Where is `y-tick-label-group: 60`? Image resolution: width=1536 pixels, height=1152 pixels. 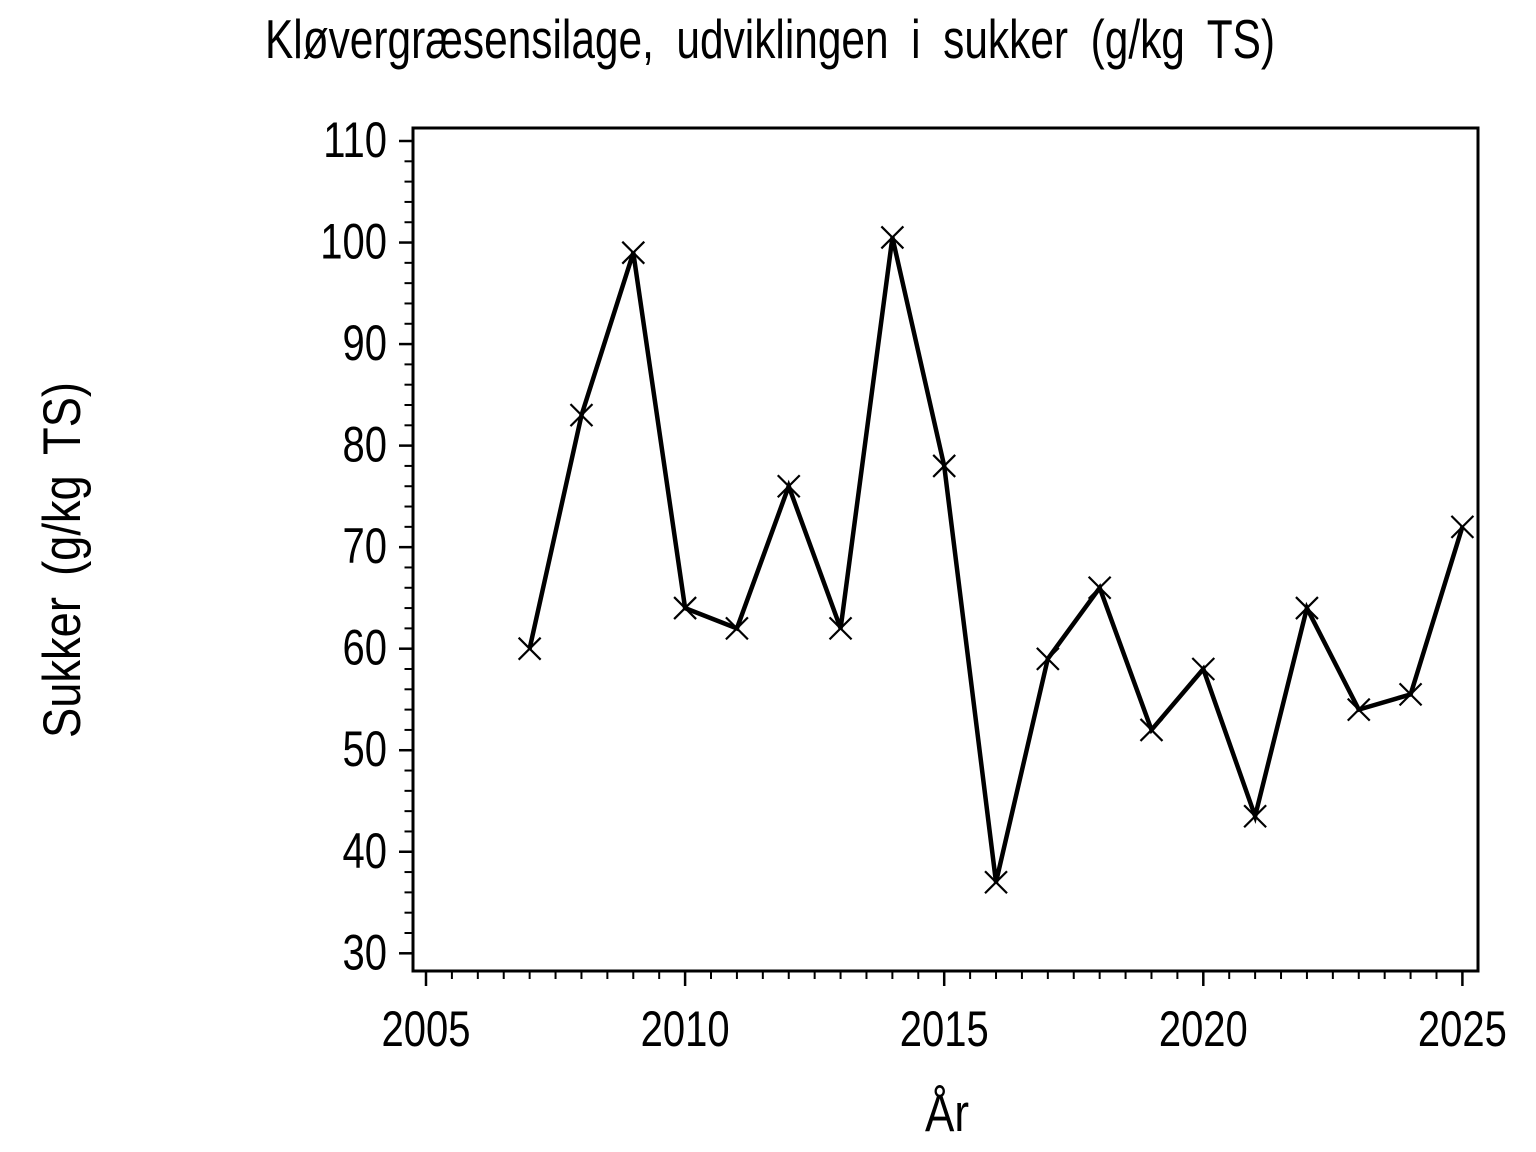 y-tick-label-group: 60 is located at coordinates (365, 647).